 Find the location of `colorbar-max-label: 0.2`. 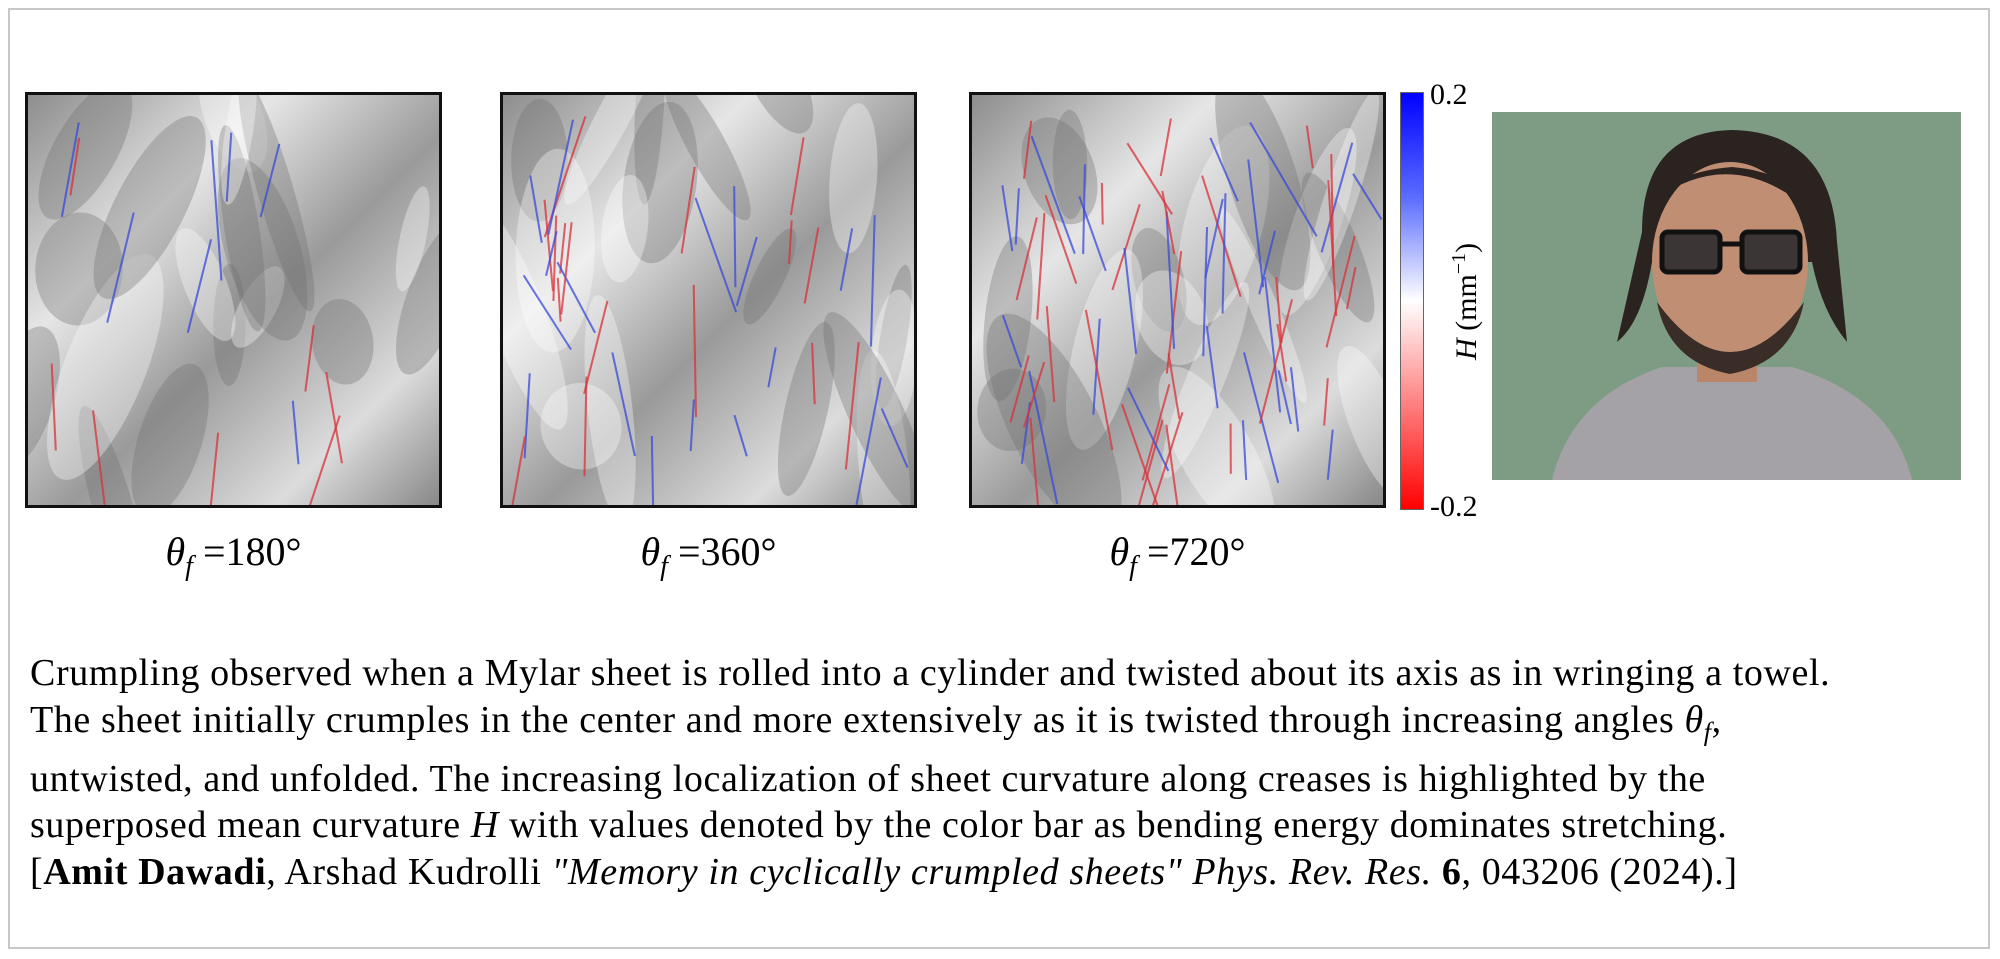

colorbar-max-label: 0.2 is located at coordinates (1449, 94).